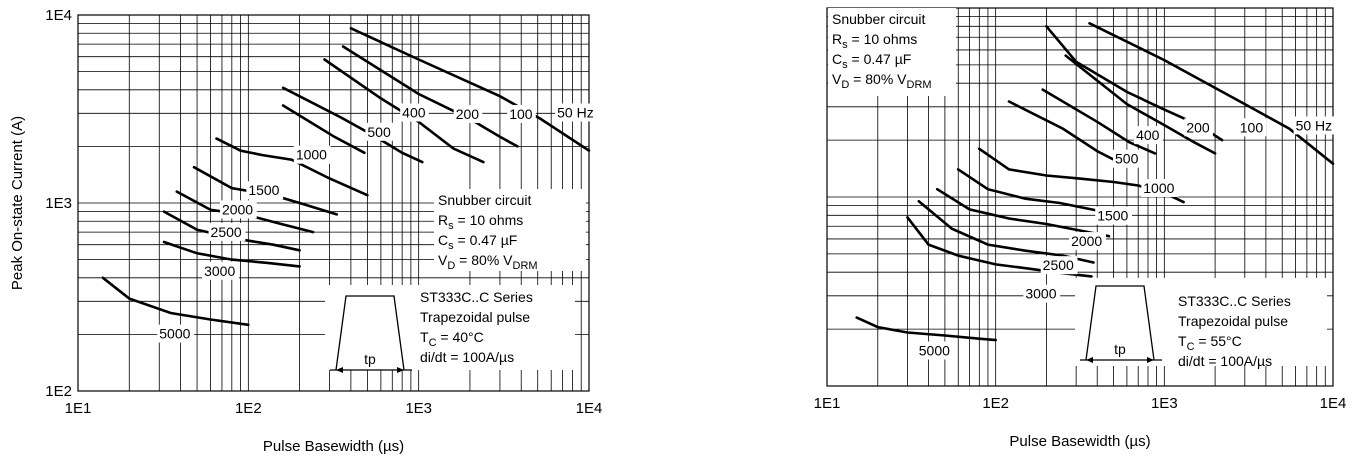 This screenshot has width=1364, height=462. I want to click on case-temp-part: = 40°C, so click(460, 337).